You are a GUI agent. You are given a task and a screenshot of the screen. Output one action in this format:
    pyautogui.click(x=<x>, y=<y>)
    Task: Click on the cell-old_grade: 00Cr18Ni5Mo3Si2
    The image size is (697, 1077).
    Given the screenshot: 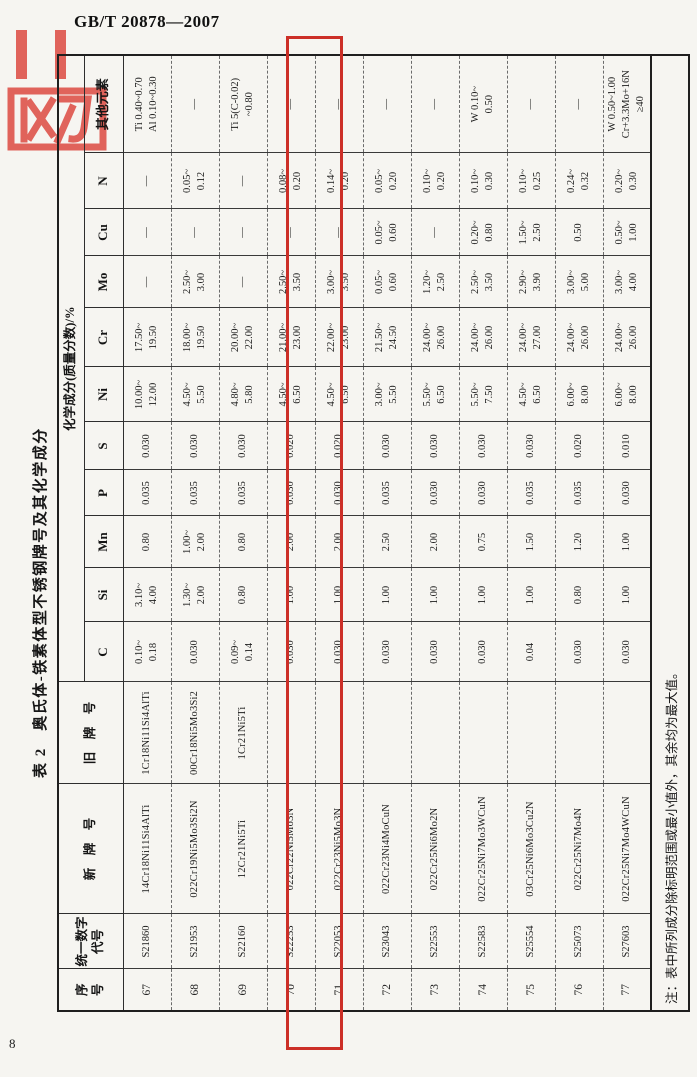 What is the action you would take?
    pyautogui.click(x=195, y=733)
    